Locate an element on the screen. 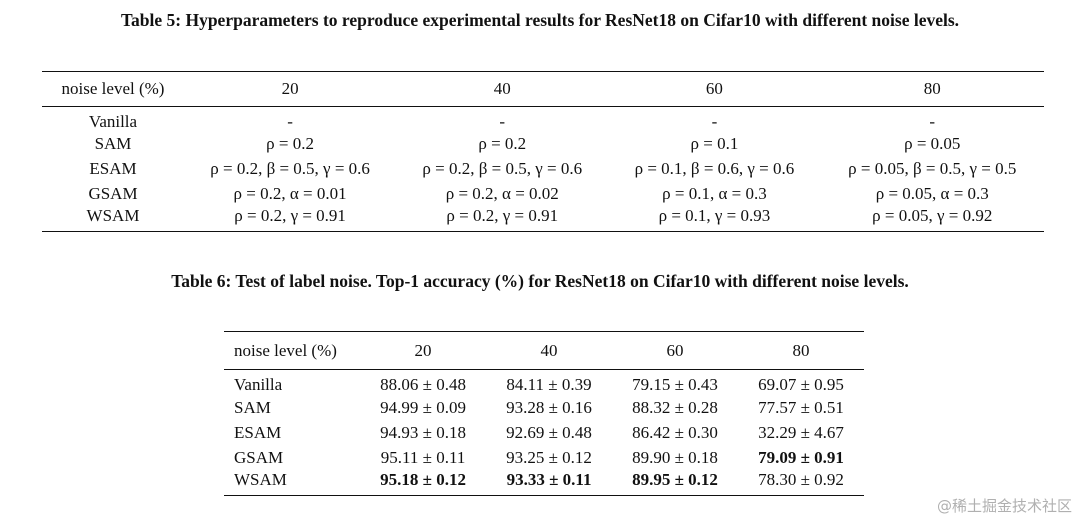 The image size is (1080, 522). table-cell: ρ = 0.2, α = 0.02 is located at coordinates (502, 193).